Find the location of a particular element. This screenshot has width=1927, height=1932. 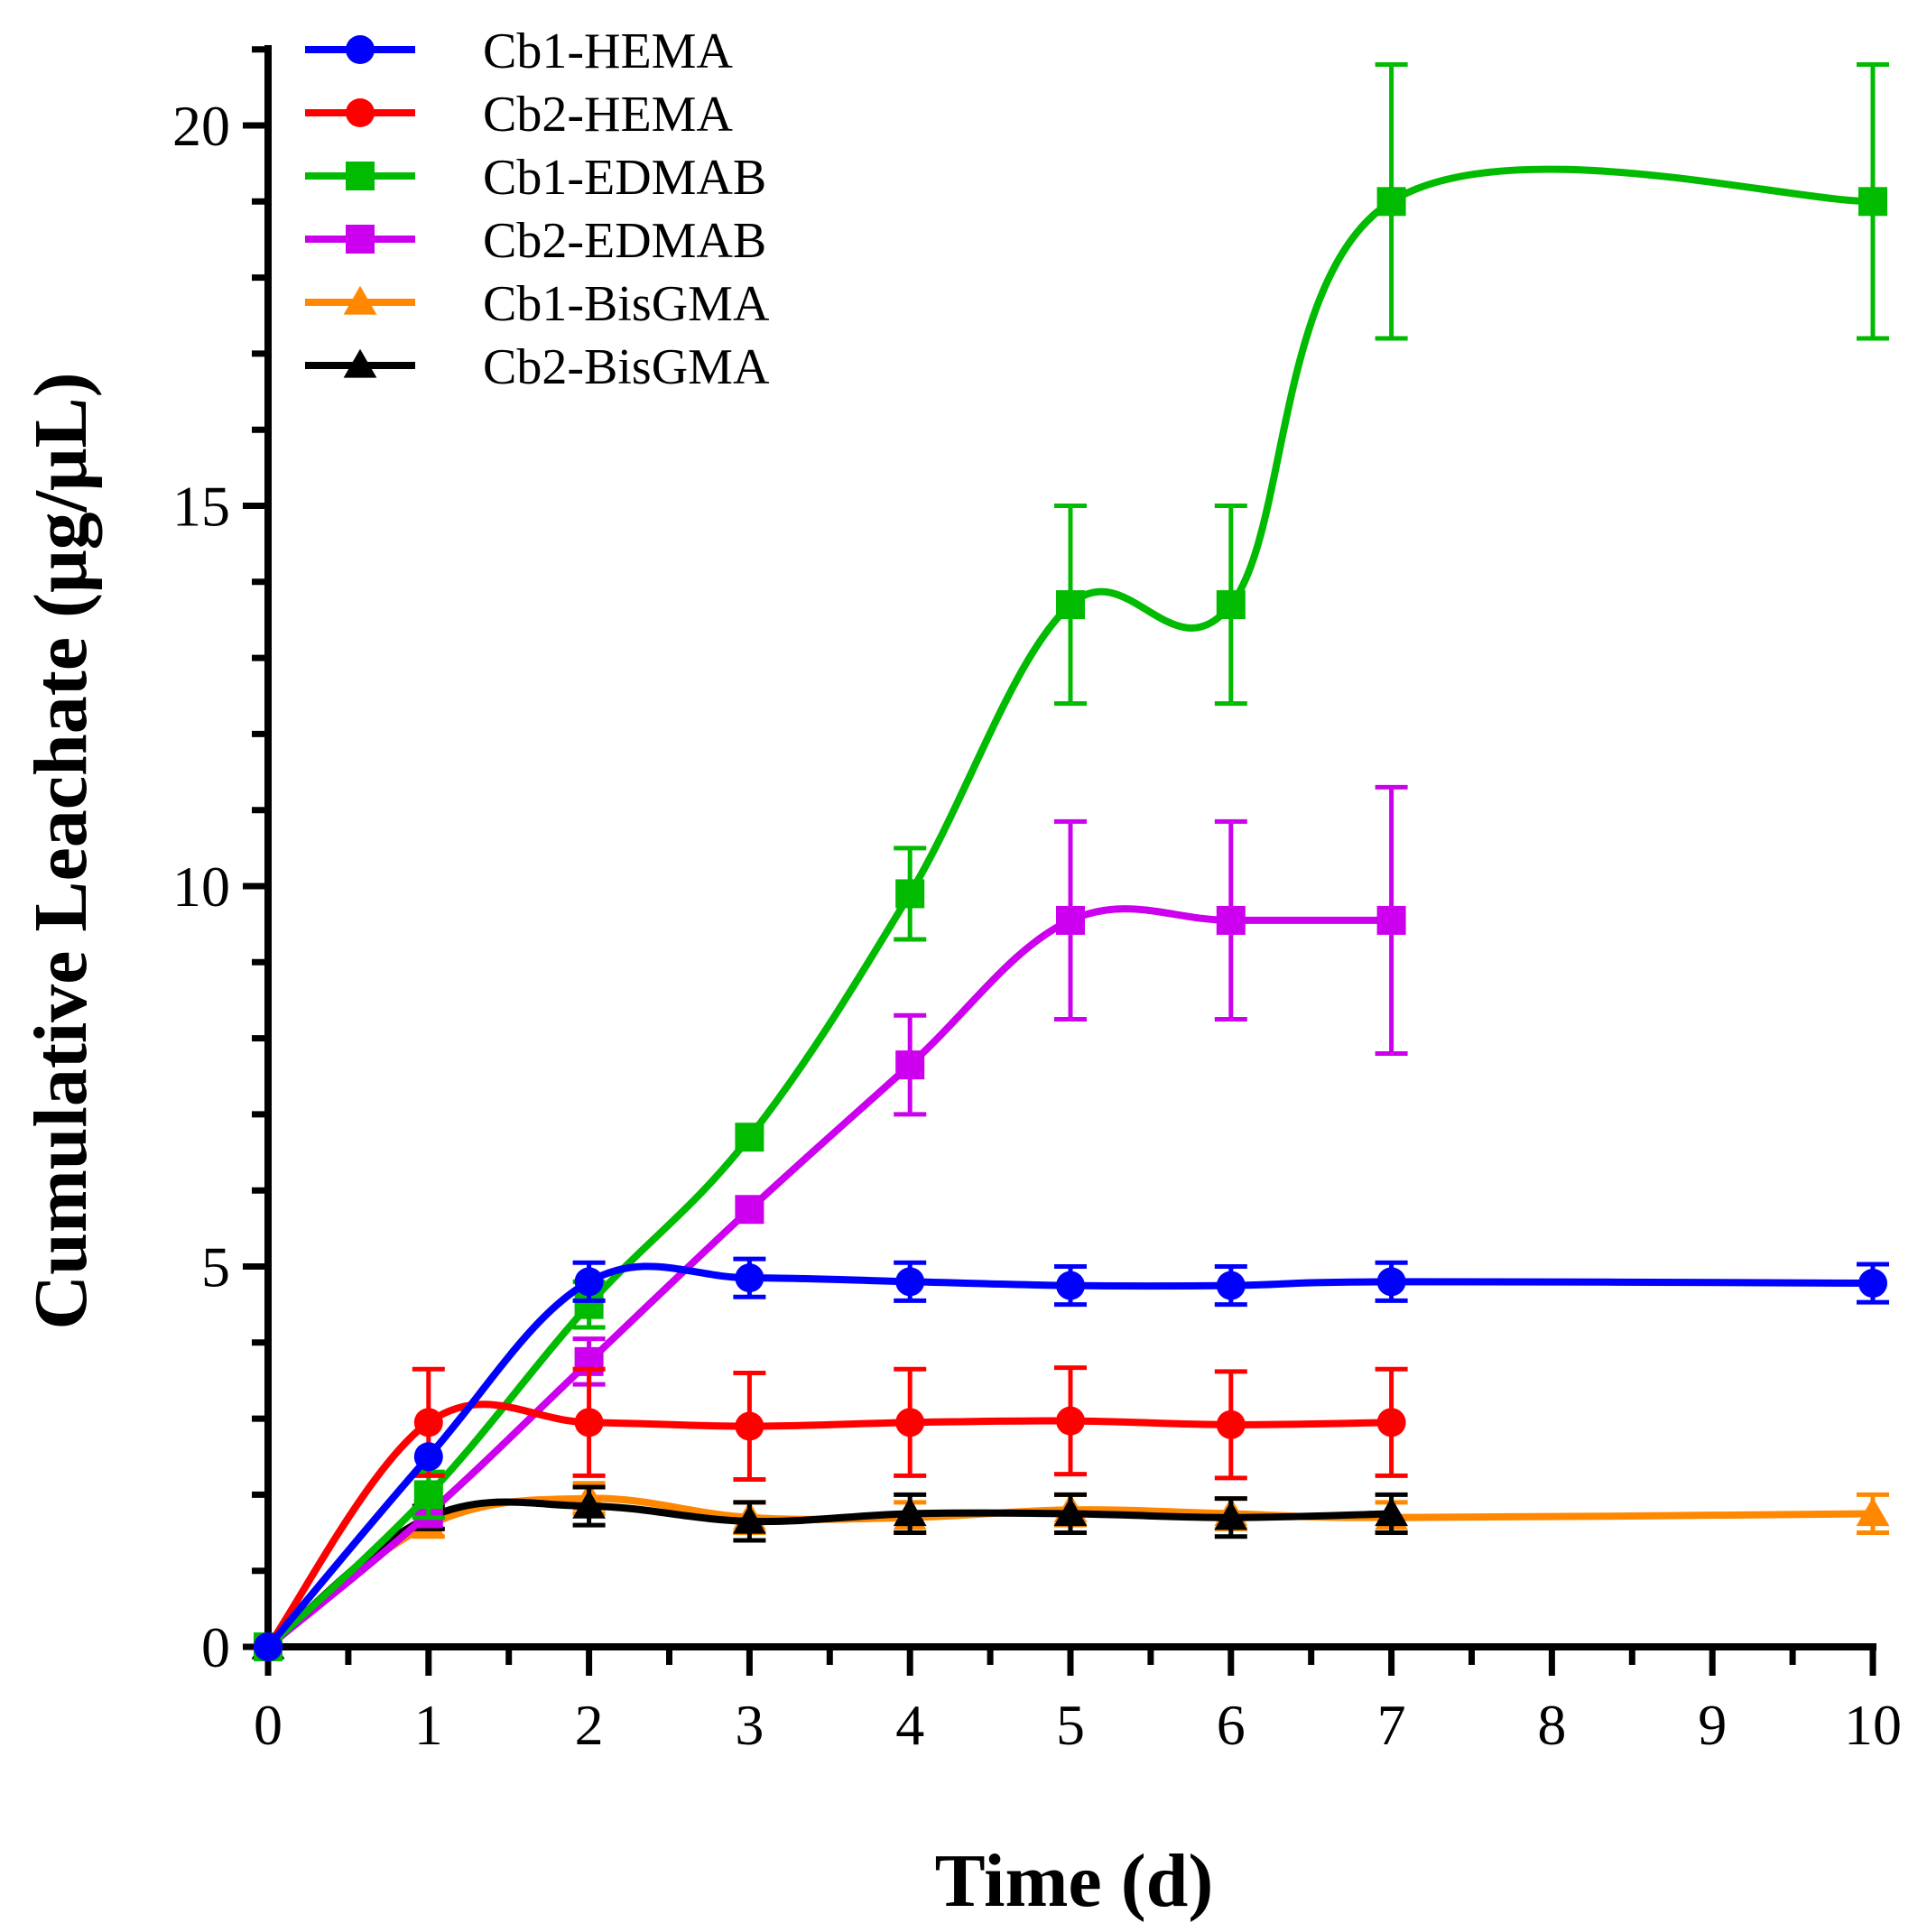

legend-item: Cb2-BisGMA is located at coordinates (537, 367).